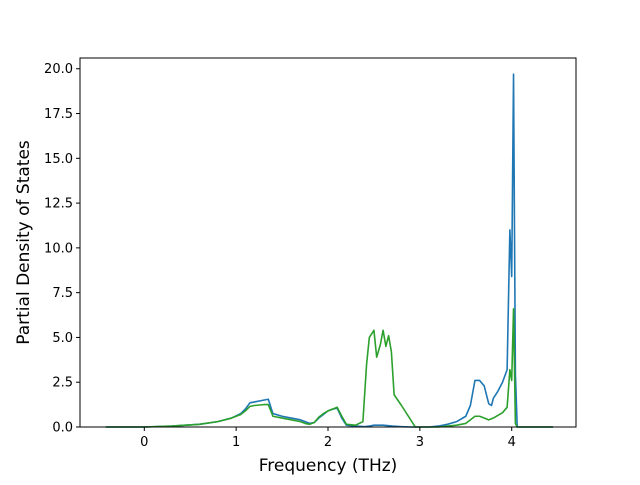  I want to click on y-tick-label: 20.0, so click(58, 69).